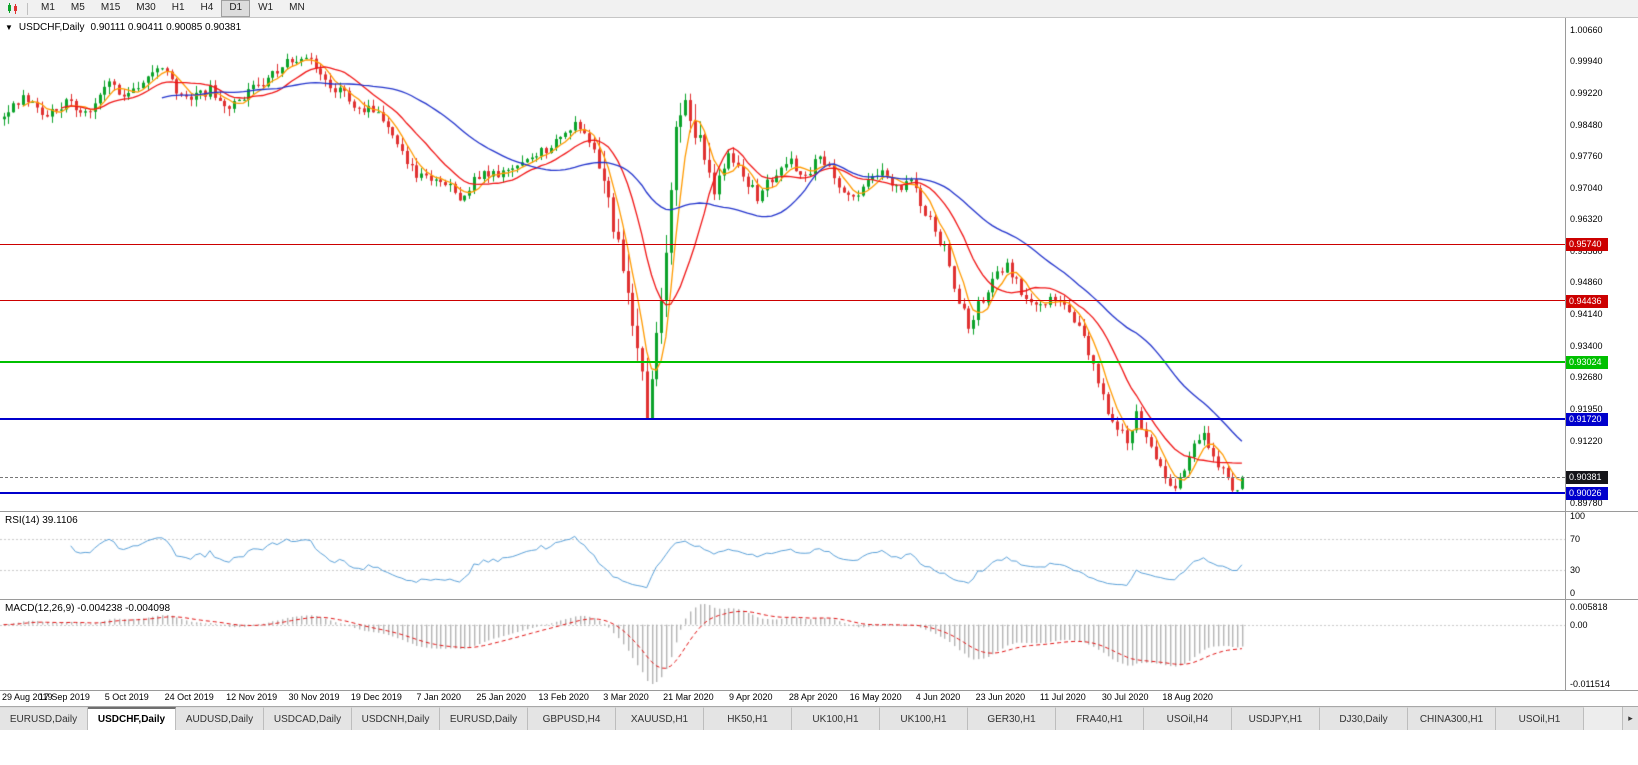 The image size is (1638, 765). What do you see at coordinates (1586, 313) in the screenshot?
I see `price-tick-label: 0.94140` at bounding box center [1586, 313].